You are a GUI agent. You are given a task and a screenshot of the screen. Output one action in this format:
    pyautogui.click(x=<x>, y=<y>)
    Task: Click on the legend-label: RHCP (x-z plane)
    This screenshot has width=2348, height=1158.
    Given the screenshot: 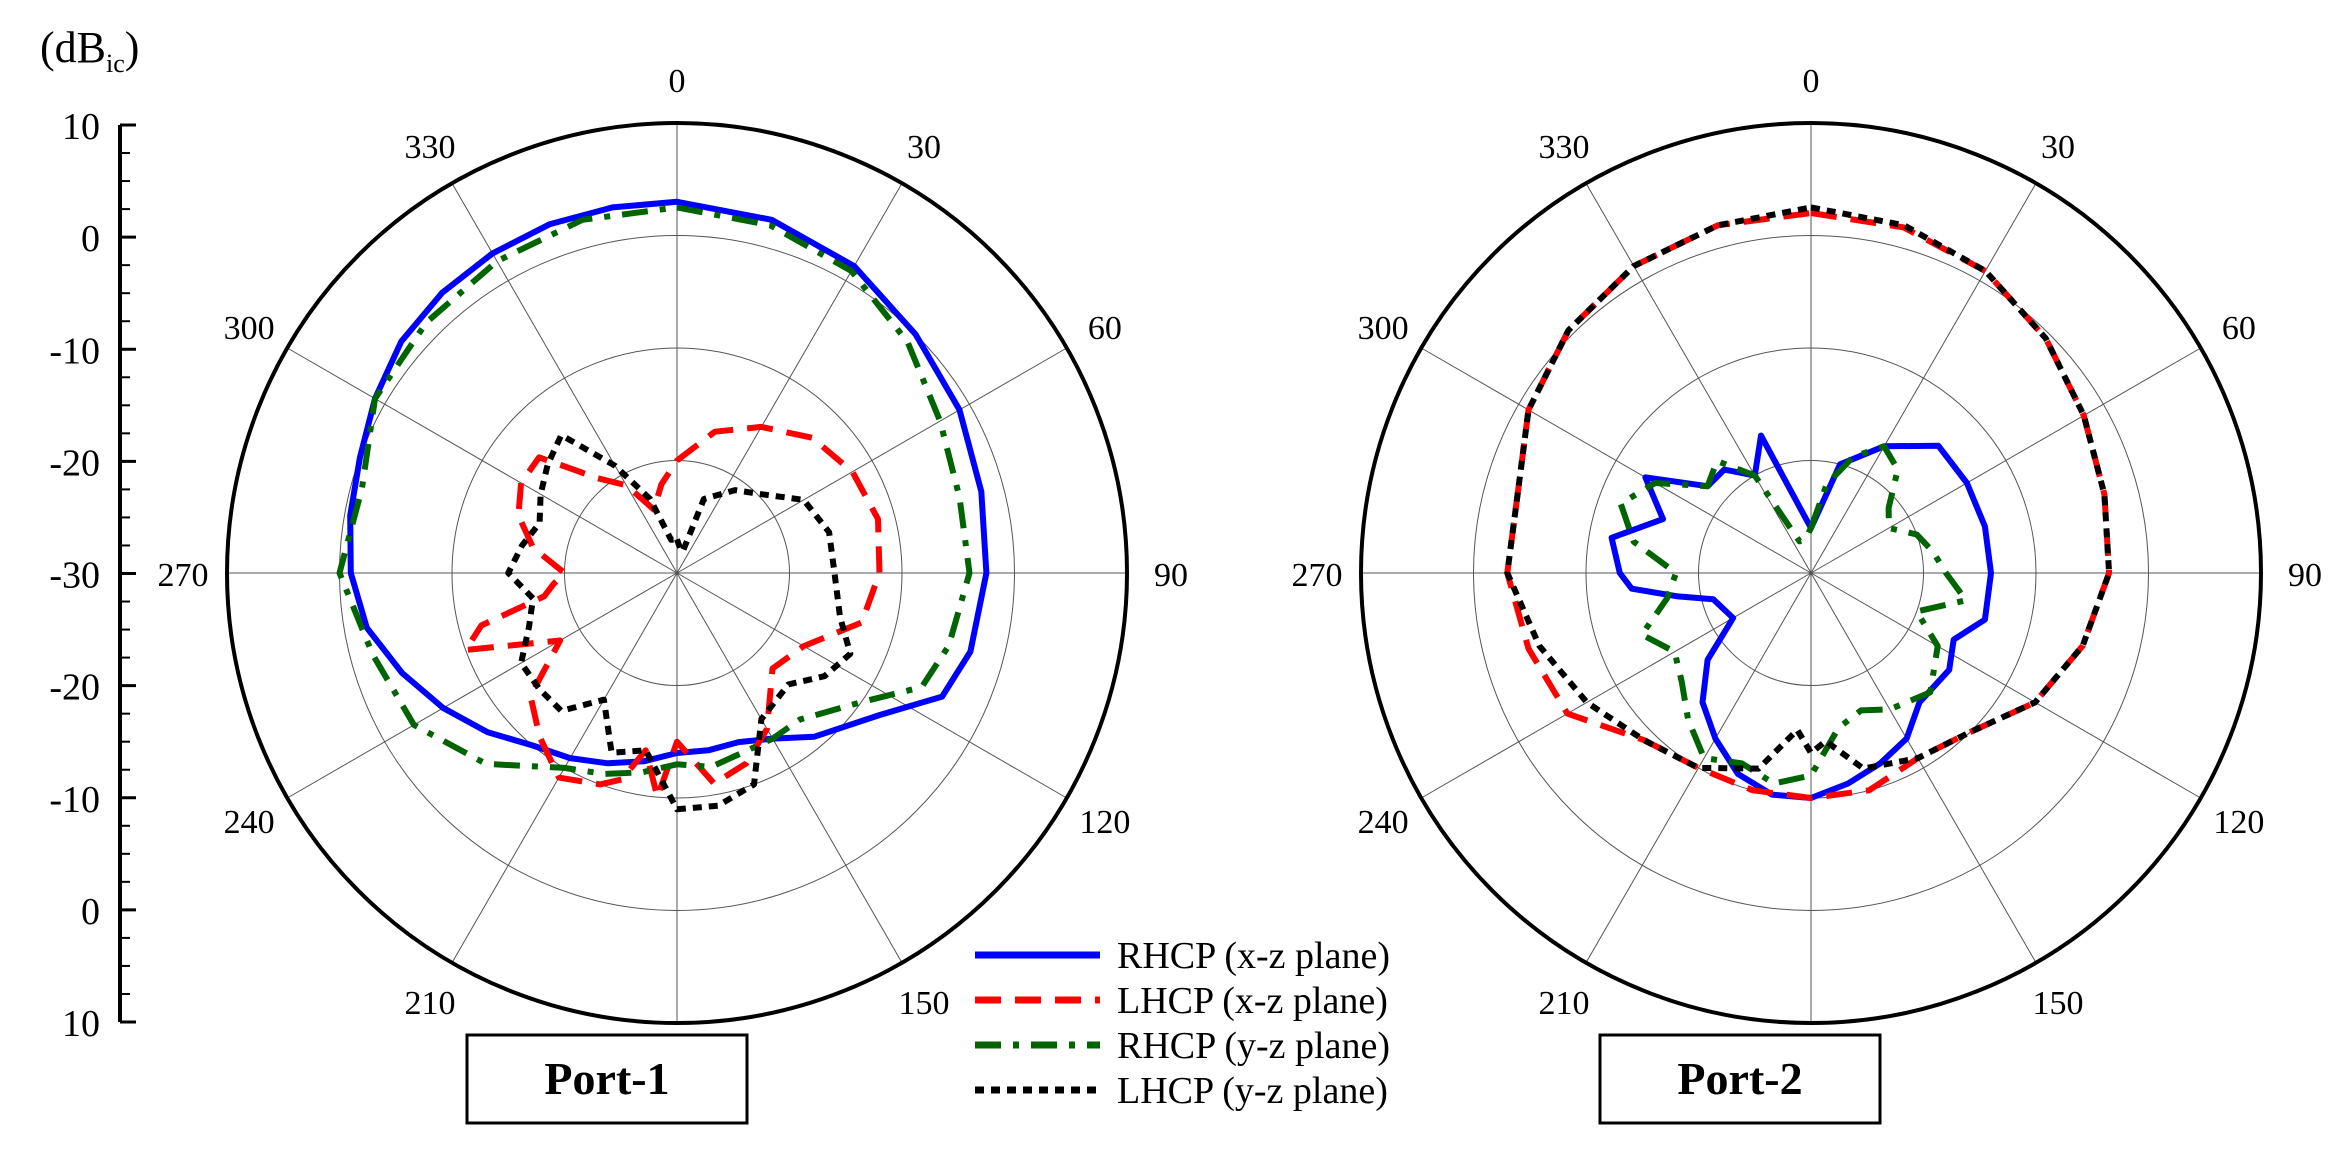 What is the action you would take?
    pyautogui.click(x=1253, y=956)
    